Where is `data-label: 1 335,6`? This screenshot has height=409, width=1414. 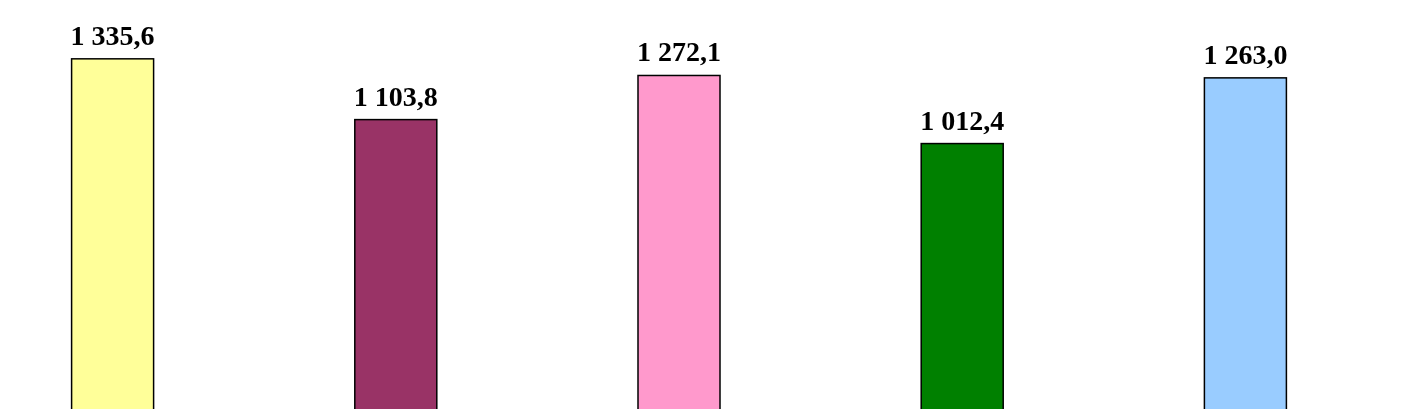 data-label: 1 335,6 is located at coordinates (112, 35).